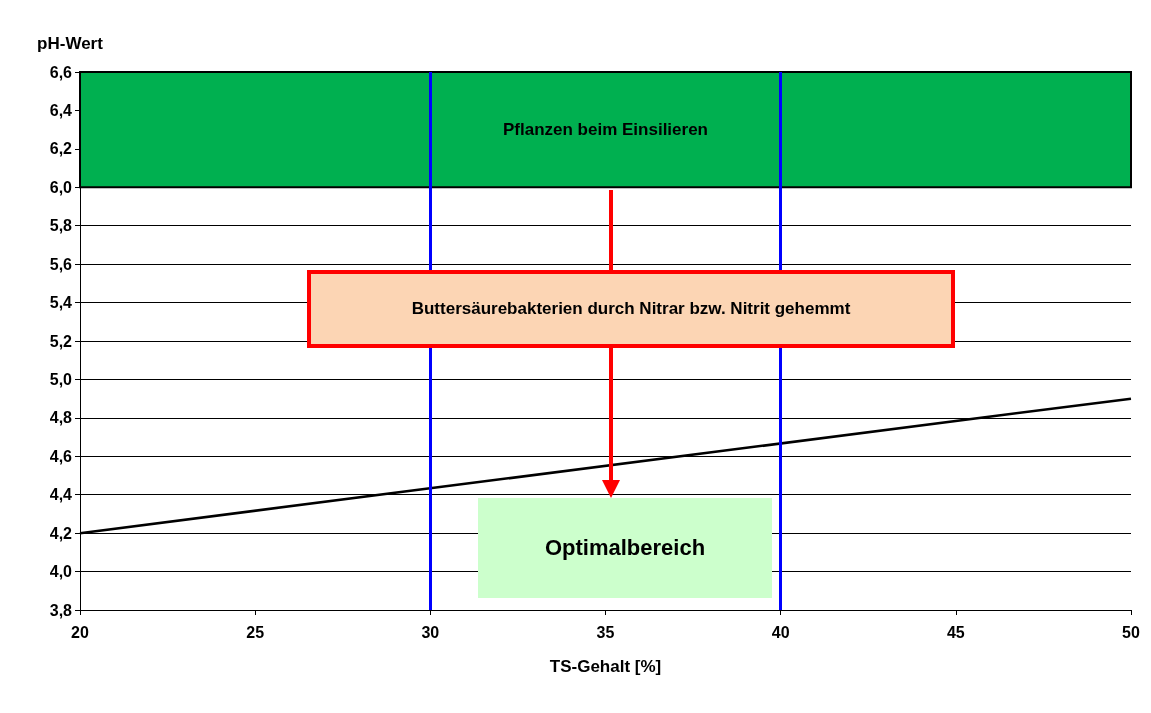 This screenshot has width=1151, height=713. What do you see at coordinates (61, 187) in the screenshot?
I see `y-tick-label: 6,0` at bounding box center [61, 187].